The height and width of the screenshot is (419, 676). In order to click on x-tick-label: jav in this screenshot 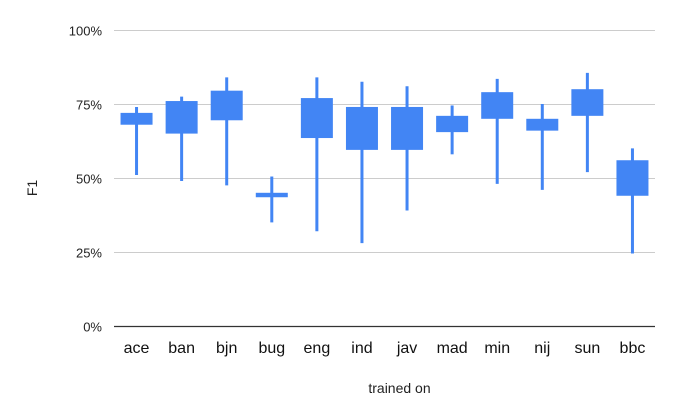, I will do `click(406, 348)`.